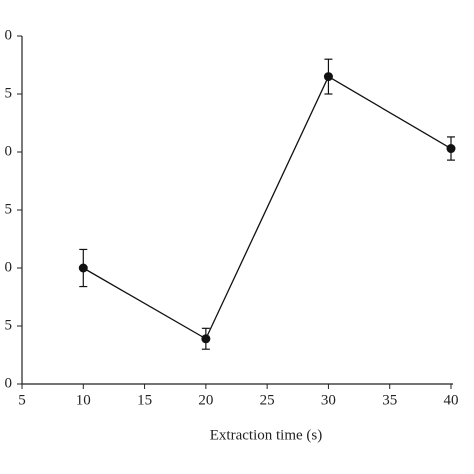 This screenshot has height=474, width=474. Describe the element at coordinates (144, 400) in the screenshot. I see `x-tick-label: 15` at that location.